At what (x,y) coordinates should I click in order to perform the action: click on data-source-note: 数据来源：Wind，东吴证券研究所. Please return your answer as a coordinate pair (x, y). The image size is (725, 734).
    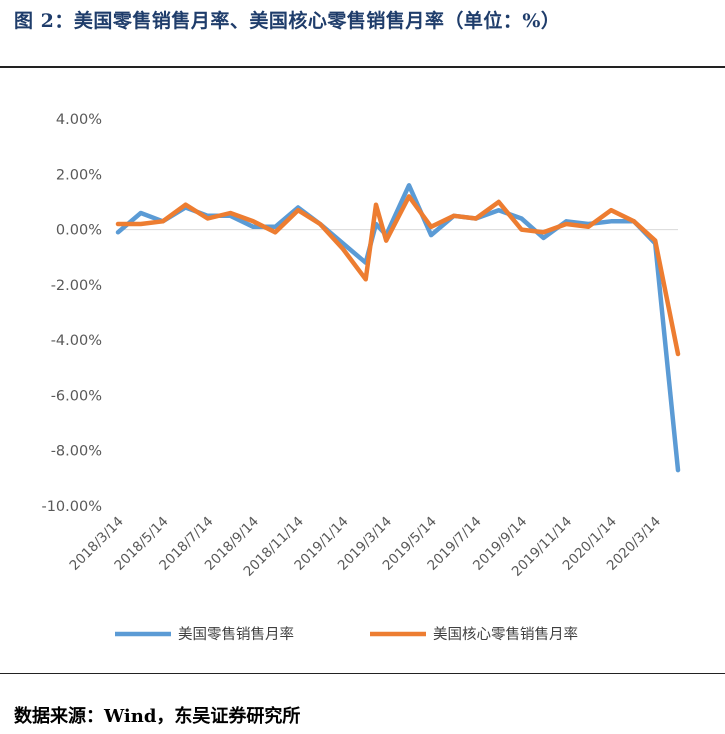
    Looking at the image, I should click on (157, 716).